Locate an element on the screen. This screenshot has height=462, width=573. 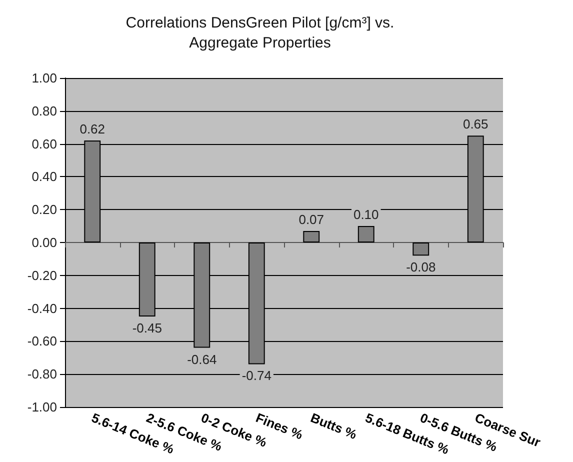
y-tick-label: 0.40 is located at coordinates (44, 176).